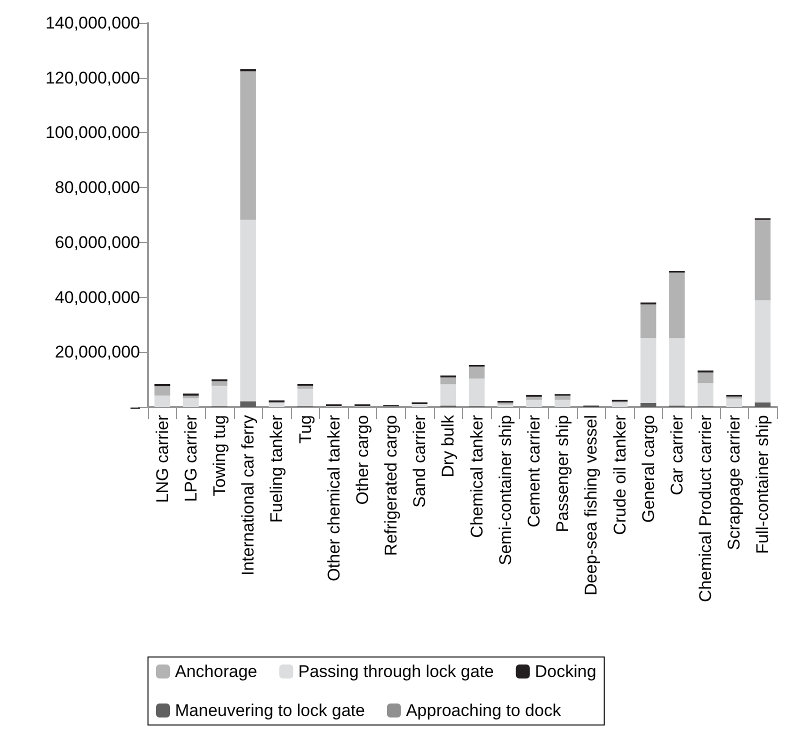 Image resolution: width=795 pixels, height=741 pixels. What do you see at coordinates (97, 352) in the screenshot?
I see `y-tick-label: 20,000,000` at bounding box center [97, 352].